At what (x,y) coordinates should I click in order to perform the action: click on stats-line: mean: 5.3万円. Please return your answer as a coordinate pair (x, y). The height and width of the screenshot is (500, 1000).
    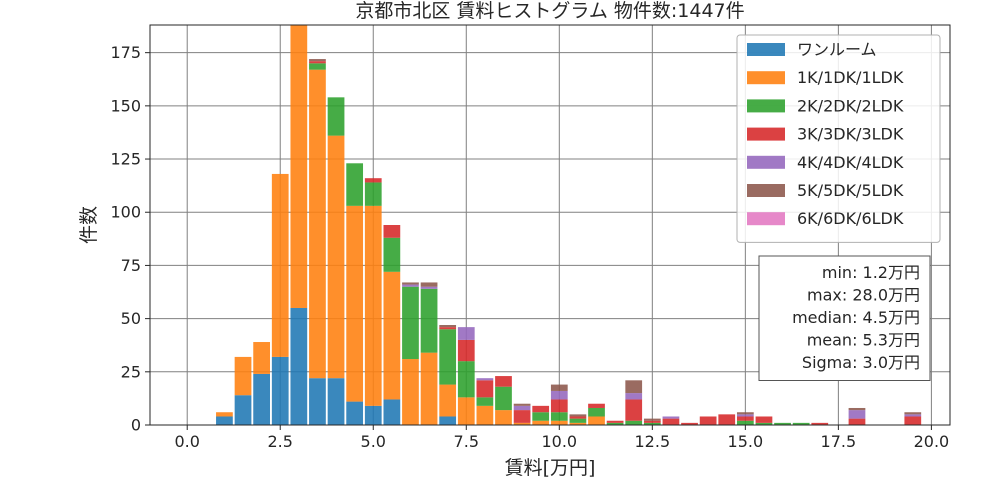
    Looking at the image, I should click on (863, 340).